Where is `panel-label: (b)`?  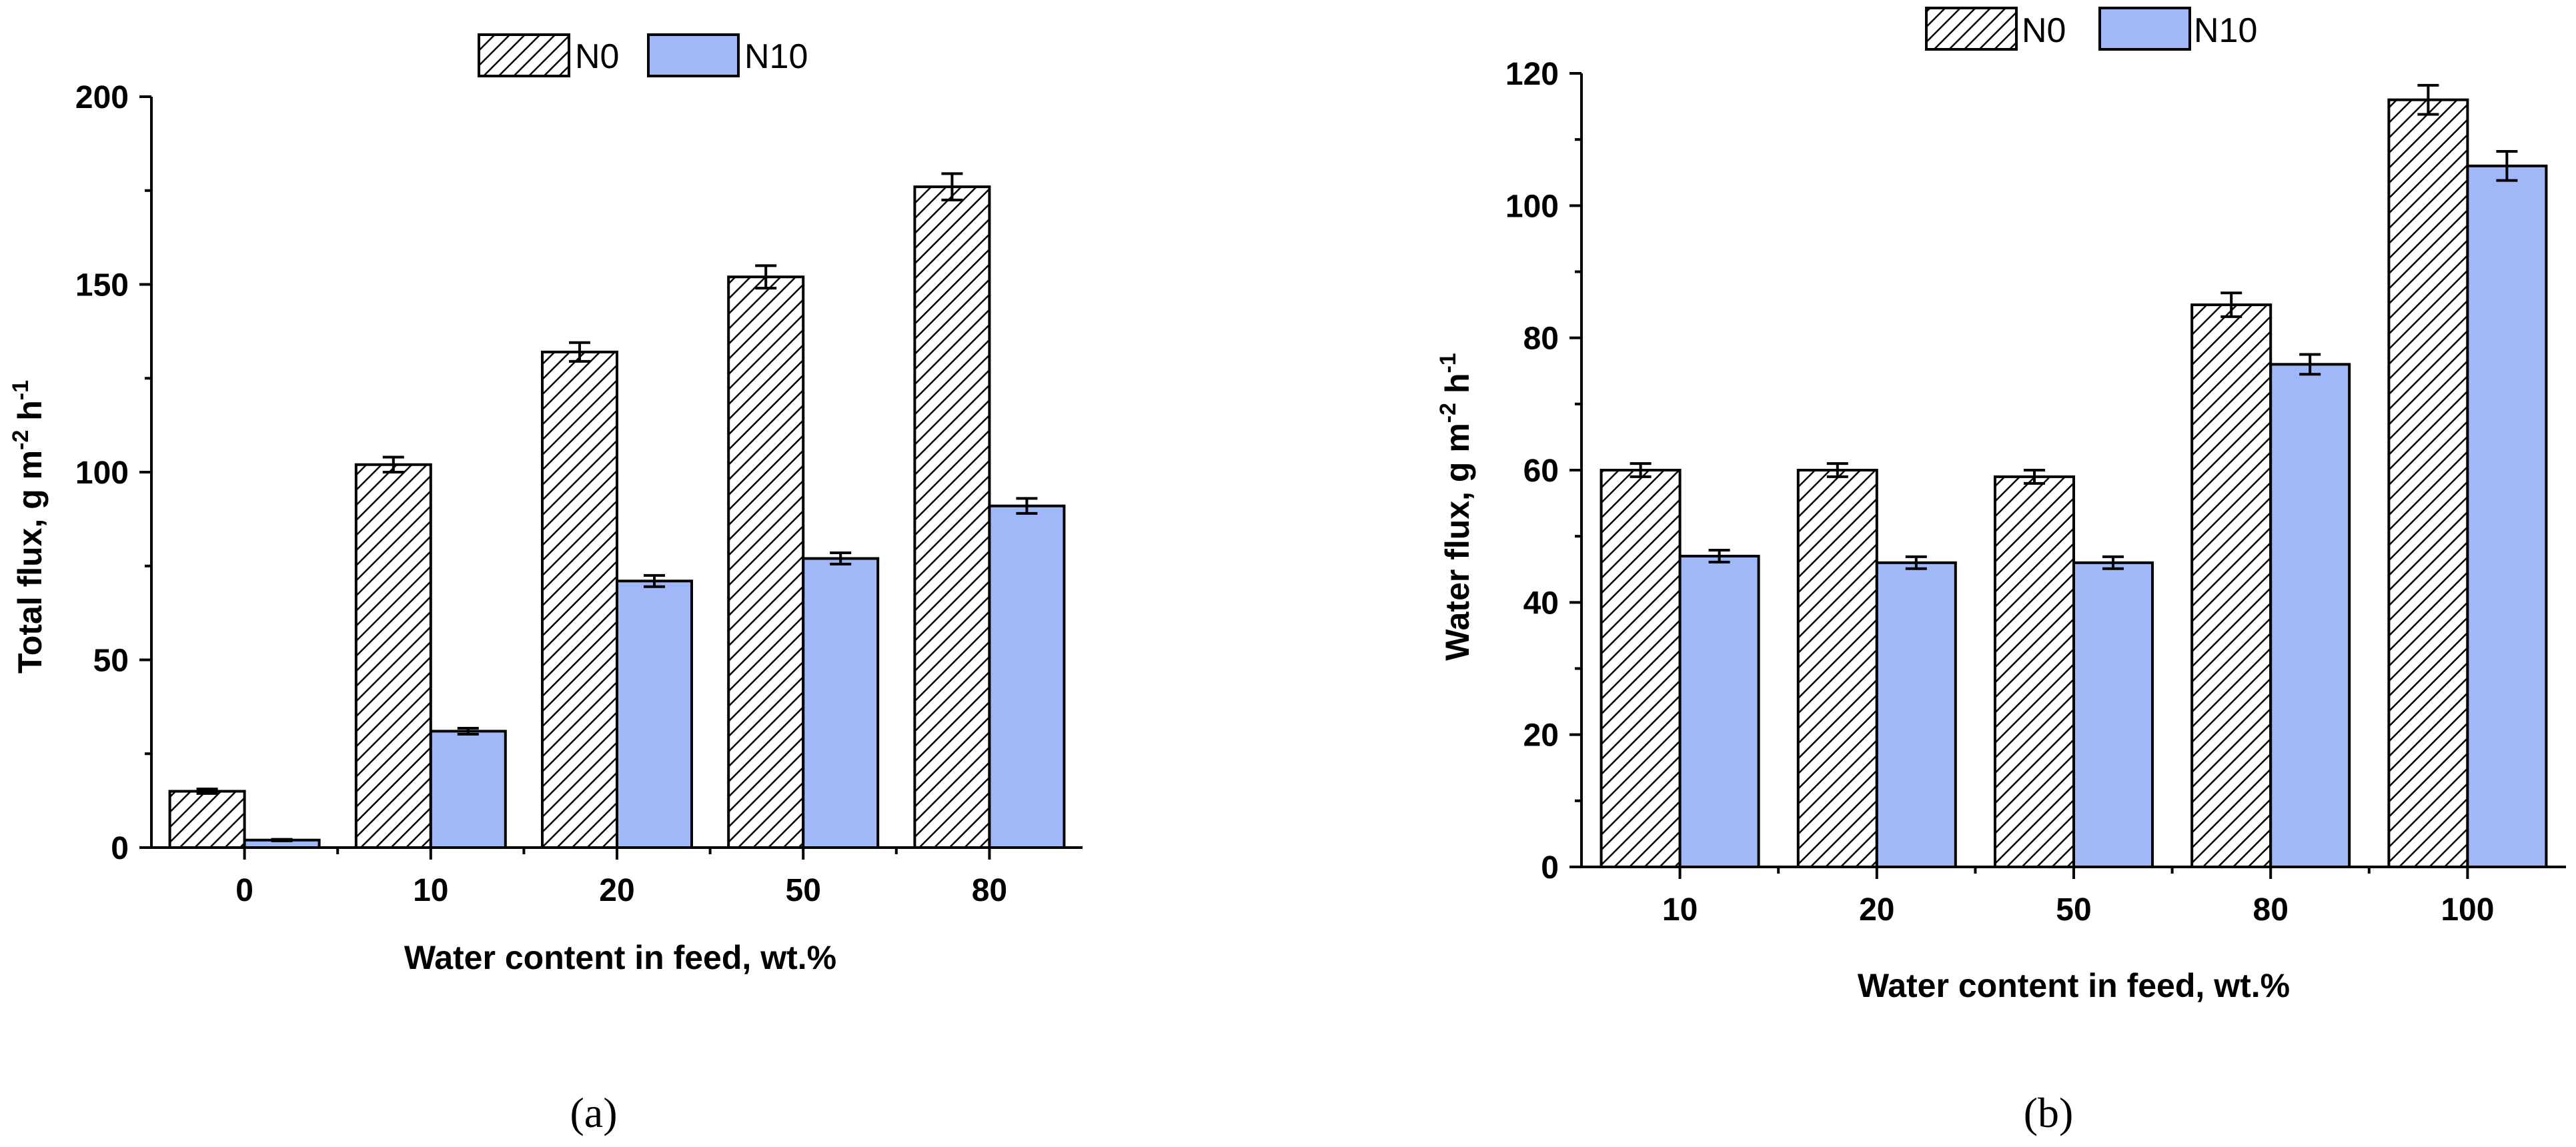
panel-label: (b) is located at coordinates (2049, 1112).